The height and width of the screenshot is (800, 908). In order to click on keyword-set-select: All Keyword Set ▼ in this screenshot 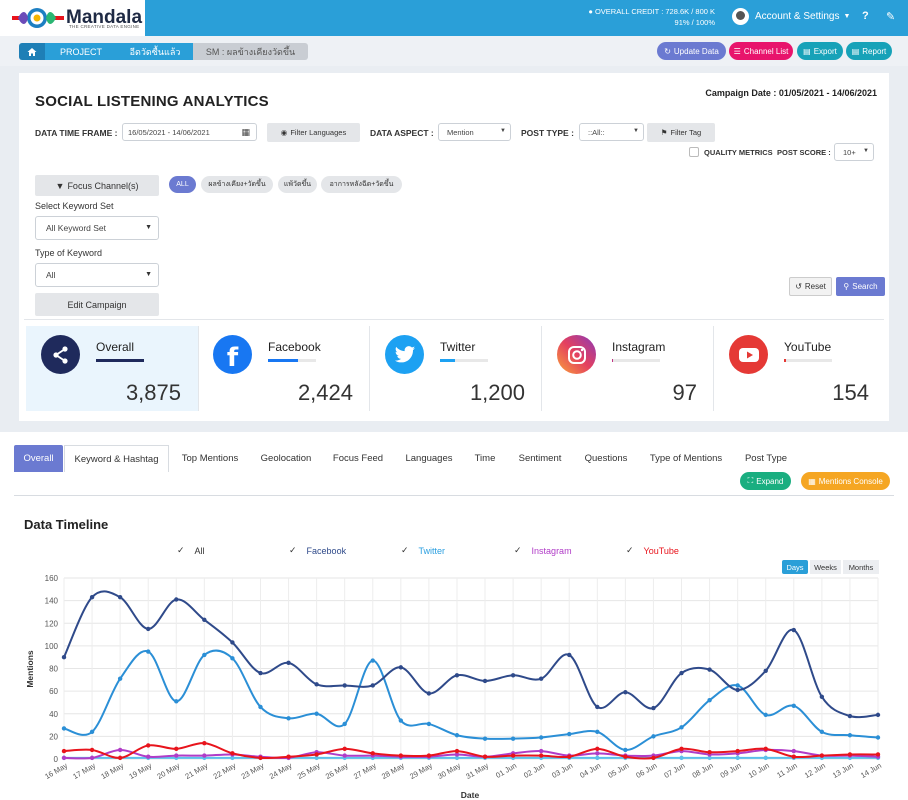, I will do `click(97, 228)`.